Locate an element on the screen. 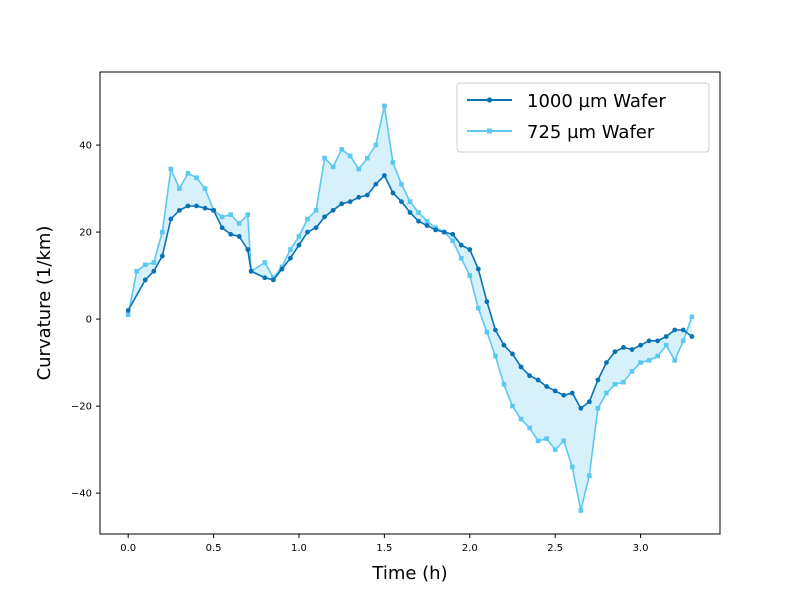 The height and width of the screenshot is (600, 800). y-tick-label: −40 is located at coordinates (81, 494).